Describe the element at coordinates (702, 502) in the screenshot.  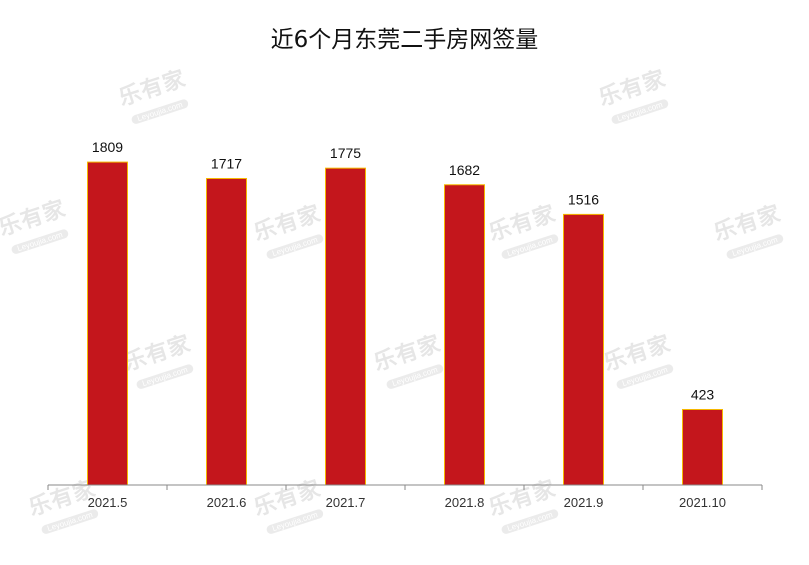
I see `x-tick-label: 2021.10` at that location.